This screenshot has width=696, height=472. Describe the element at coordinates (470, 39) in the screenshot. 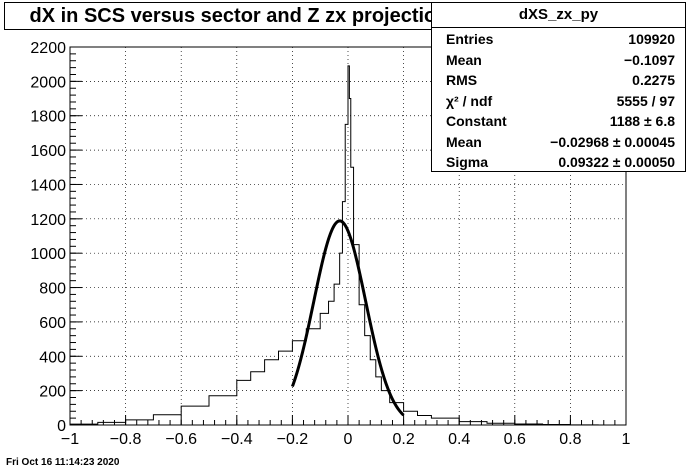

I see `stats-label: Entries` at that location.